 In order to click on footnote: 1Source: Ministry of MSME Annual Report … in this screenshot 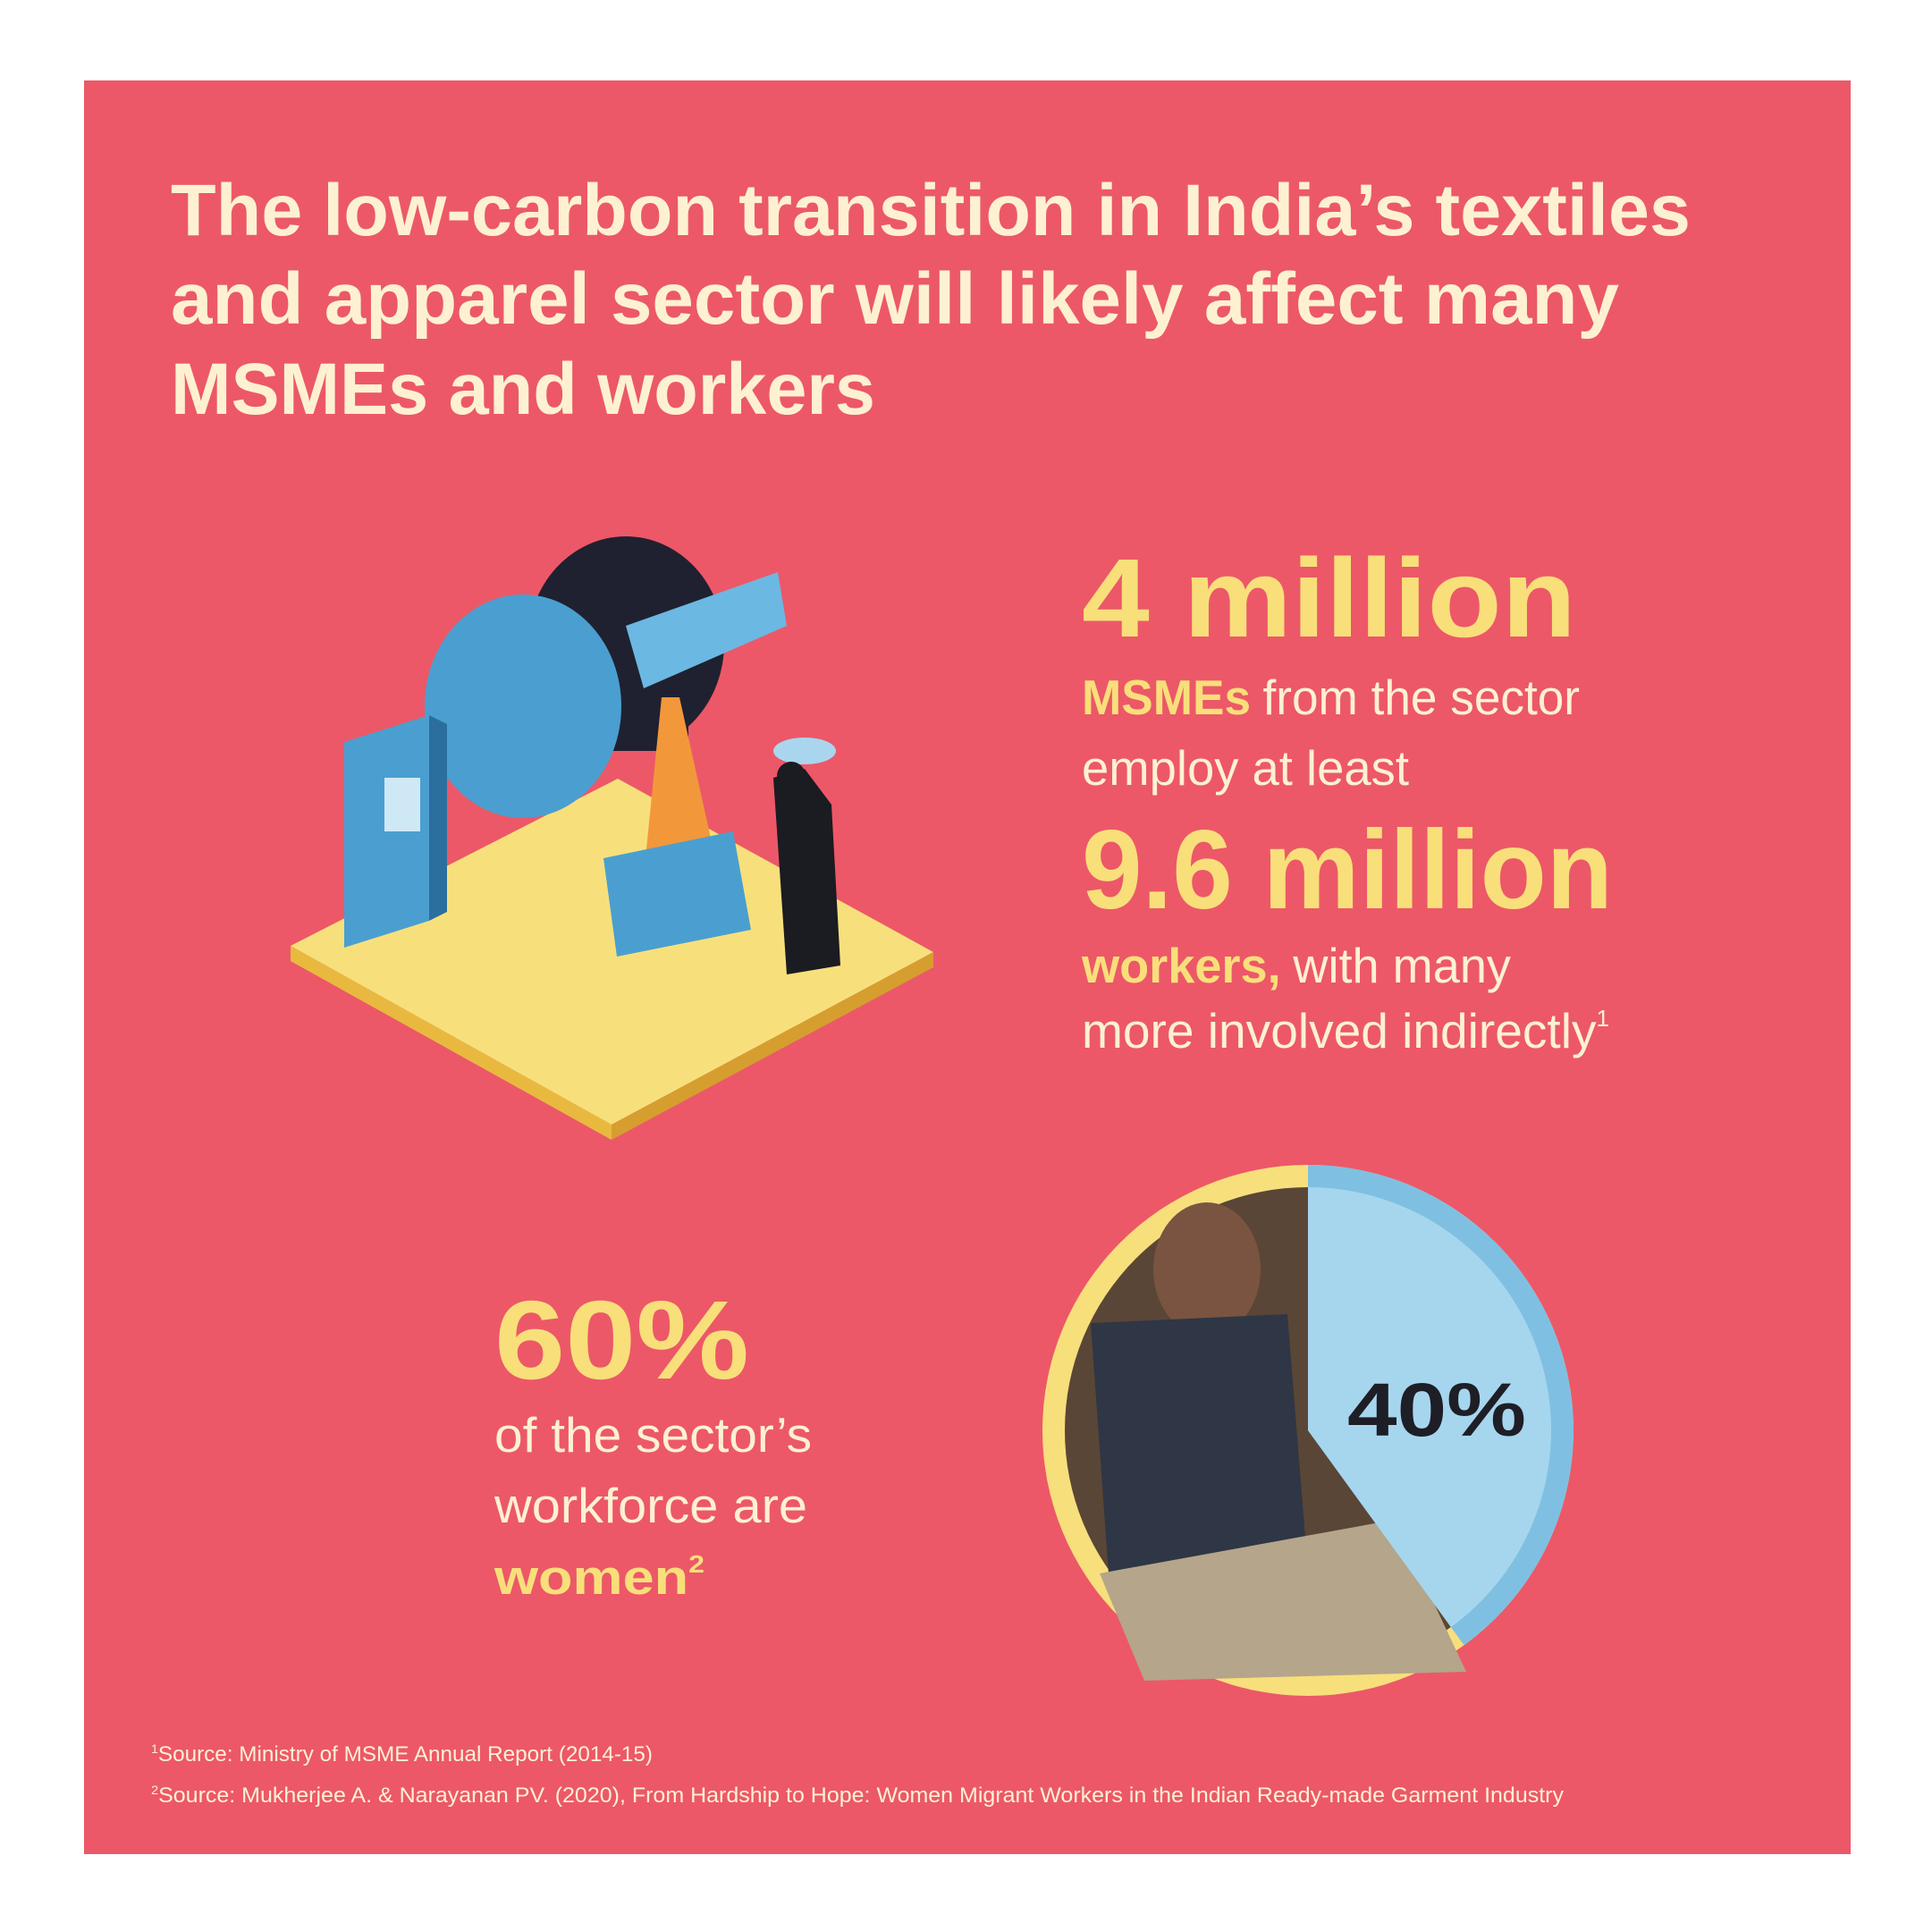, I will do `click(402, 1754)`.